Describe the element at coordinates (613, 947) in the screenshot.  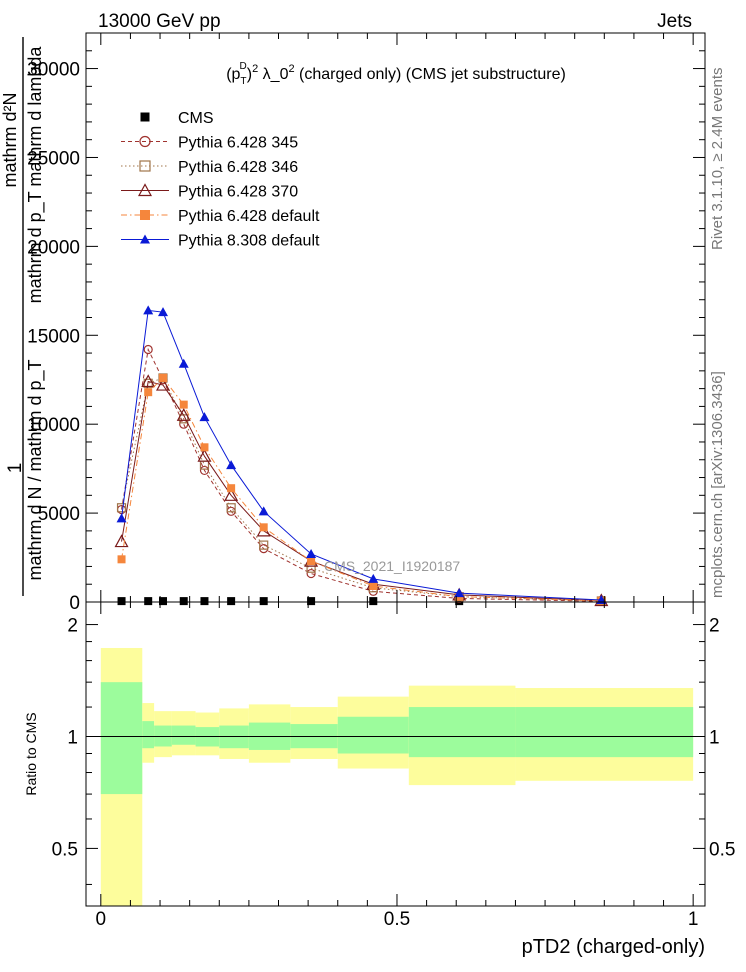
I see `x-axis-label: pTD2 (charged-only)` at that location.